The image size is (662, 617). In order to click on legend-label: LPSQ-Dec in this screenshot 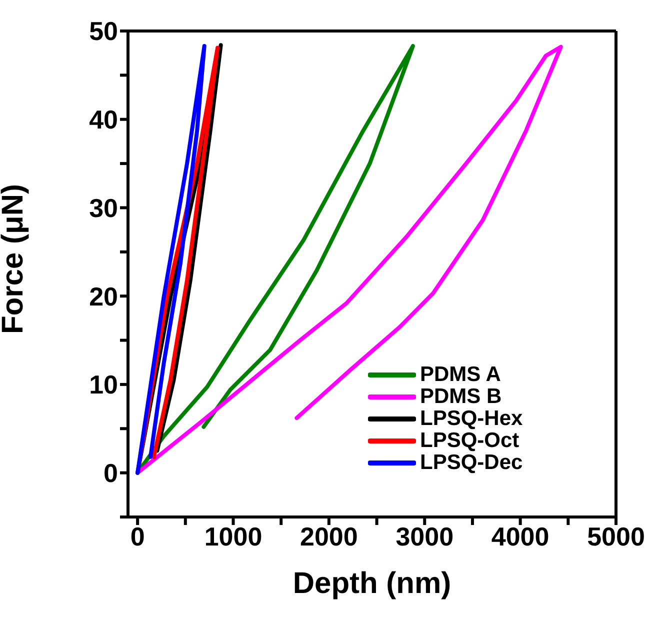, I will do `click(471, 462)`.